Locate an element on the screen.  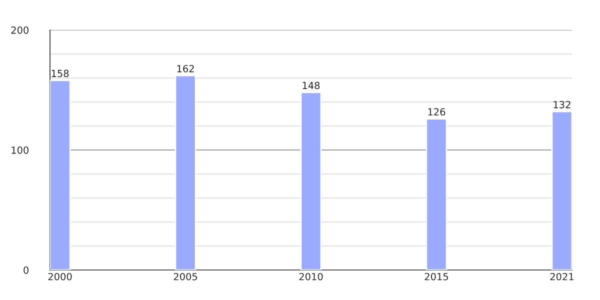
x-tick-label: 2015 is located at coordinates (436, 276).